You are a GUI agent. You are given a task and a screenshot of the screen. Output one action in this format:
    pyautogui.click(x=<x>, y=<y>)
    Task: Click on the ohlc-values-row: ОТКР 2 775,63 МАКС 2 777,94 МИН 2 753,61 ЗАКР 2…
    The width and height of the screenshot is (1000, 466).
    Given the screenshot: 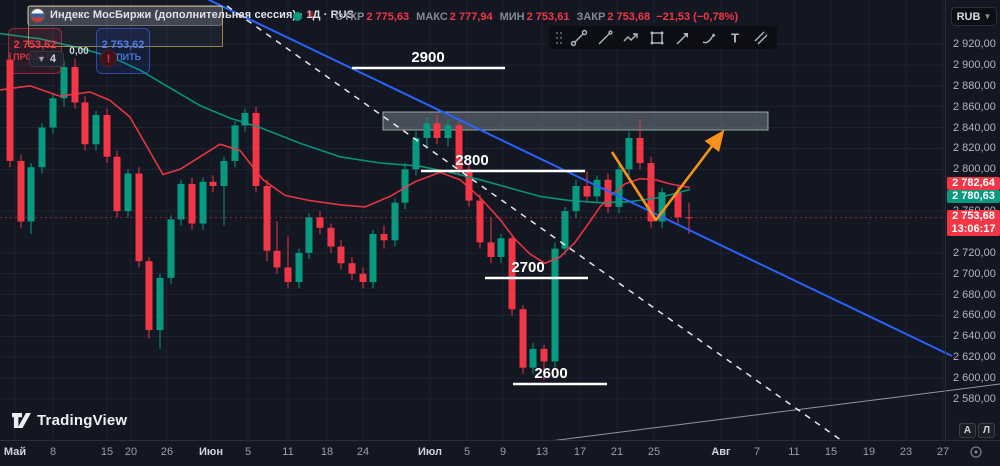 What is the action you would take?
    pyautogui.click(x=533, y=17)
    